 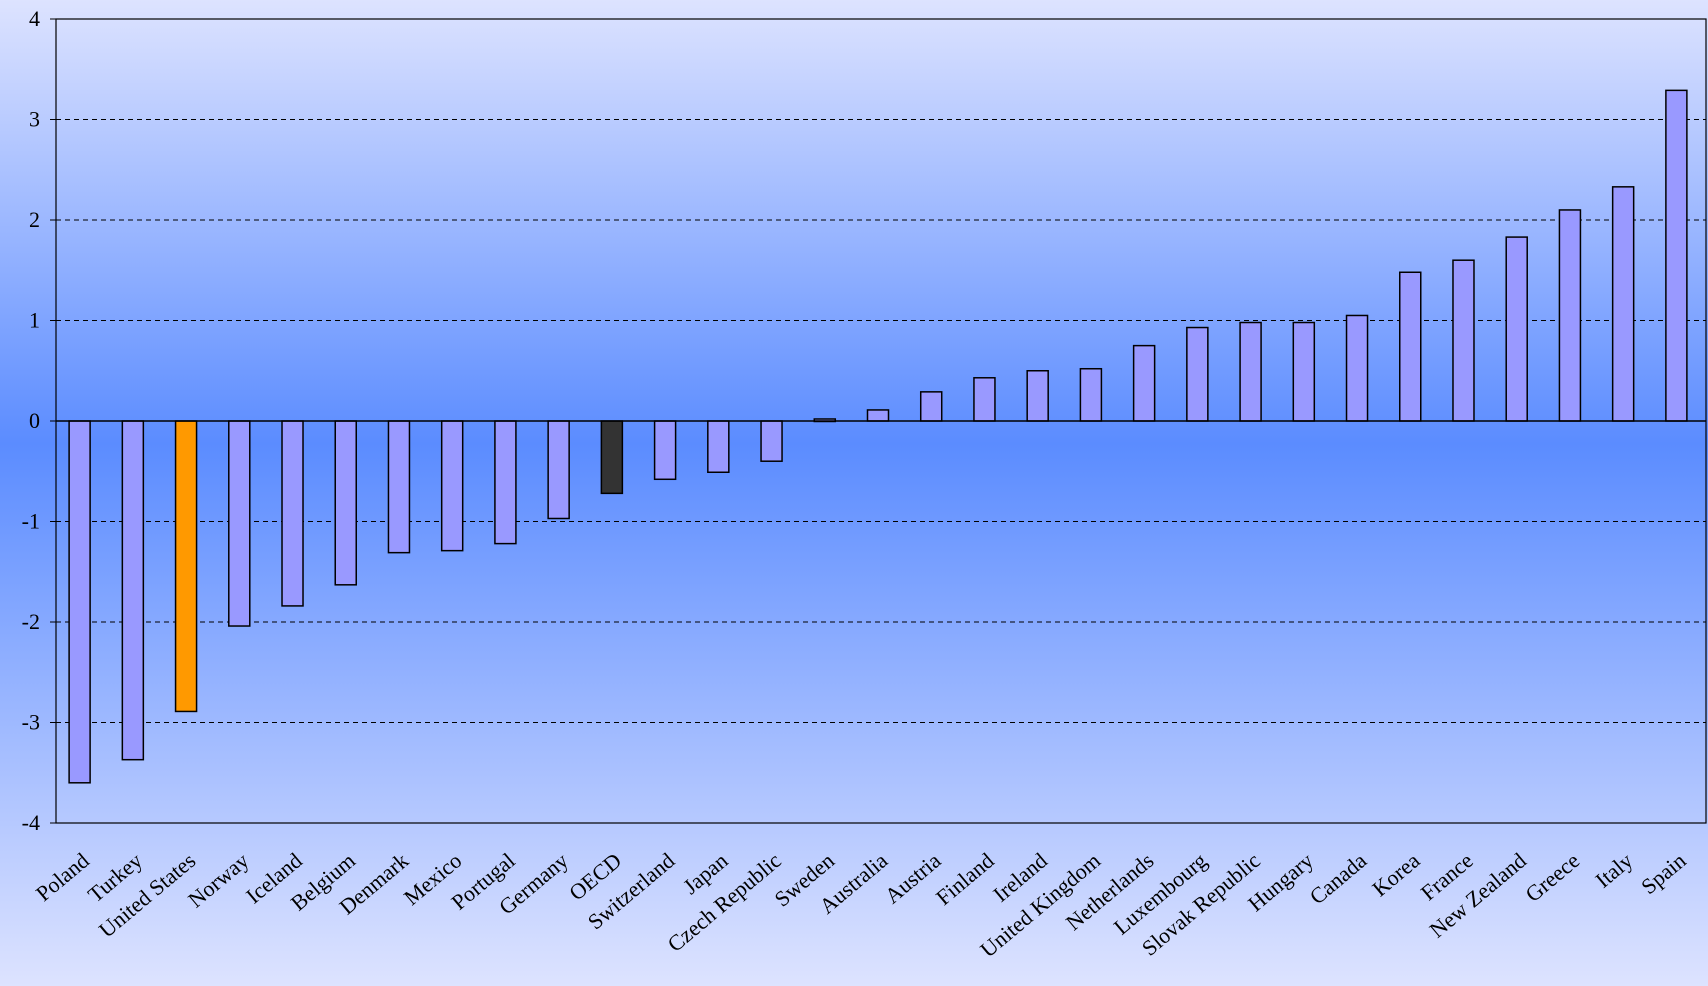 I want to click on bar-iceland, so click(x=292, y=513).